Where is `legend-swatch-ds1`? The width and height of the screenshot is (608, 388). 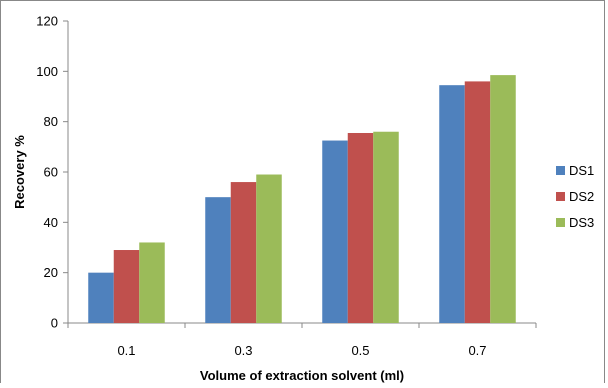 legend-swatch-ds1 is located at coordinates (560, 170).